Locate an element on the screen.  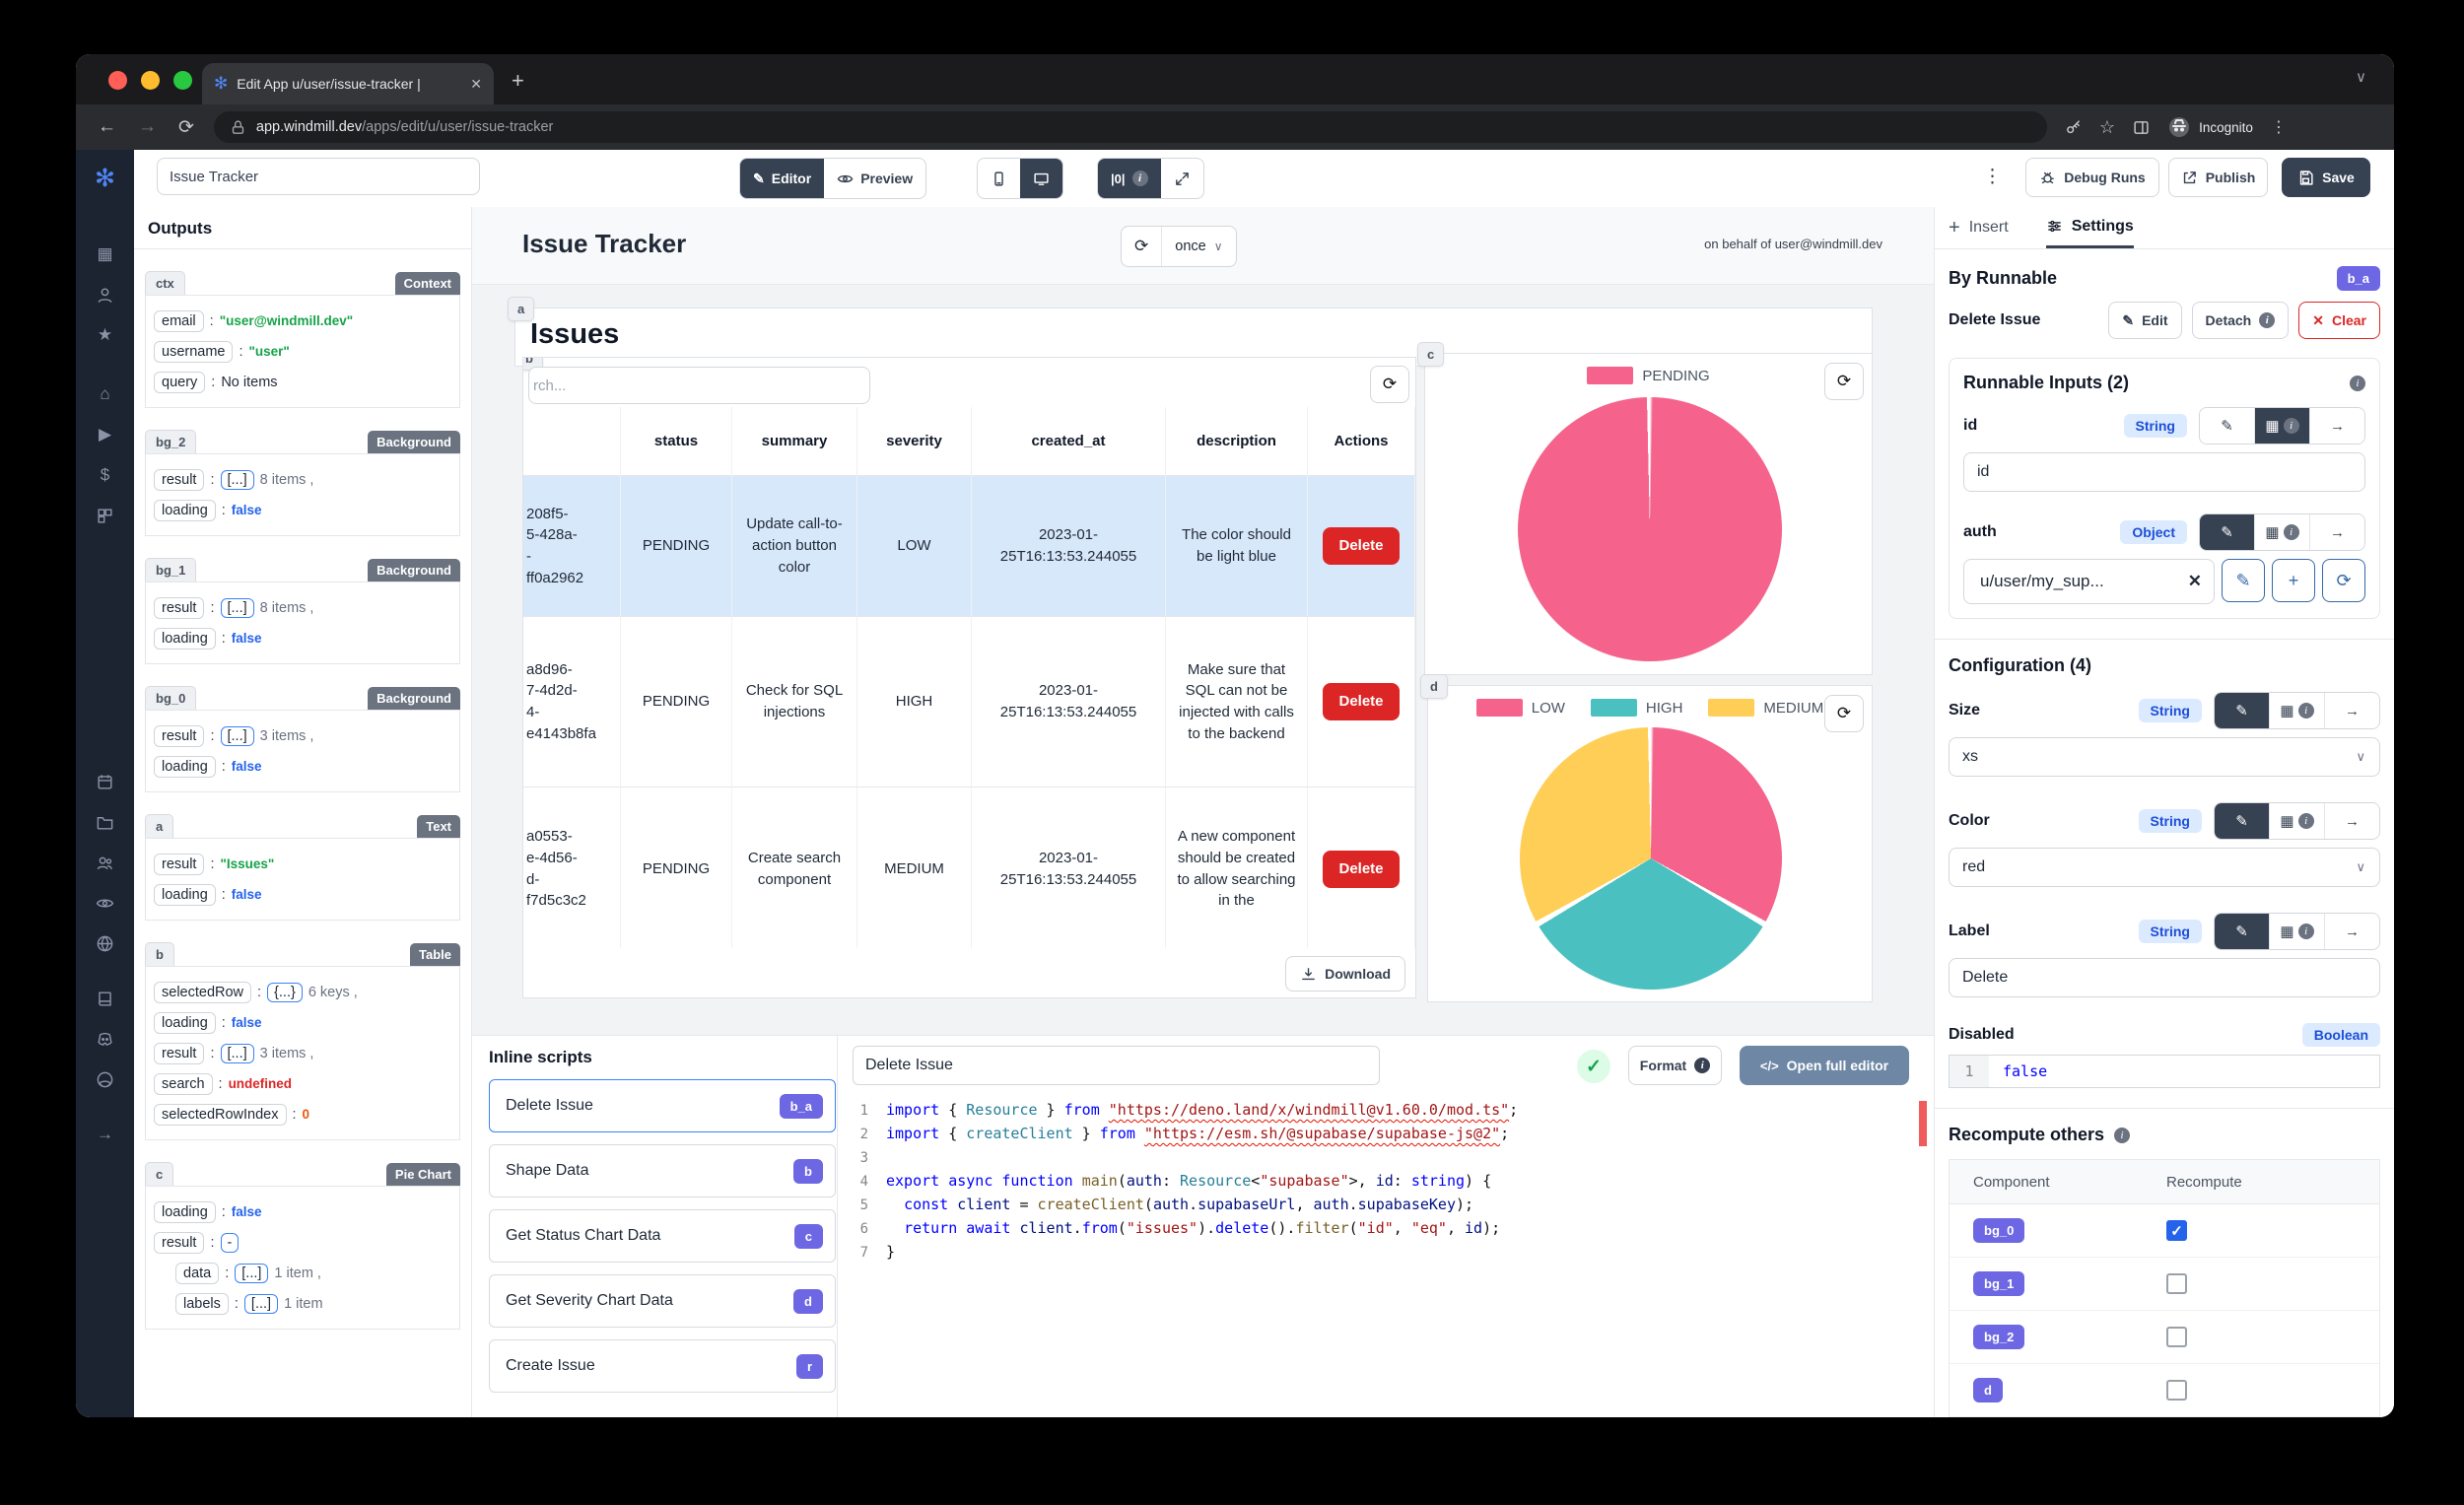
component-badge: bg_2 is located at coordinates (1999, 1336).